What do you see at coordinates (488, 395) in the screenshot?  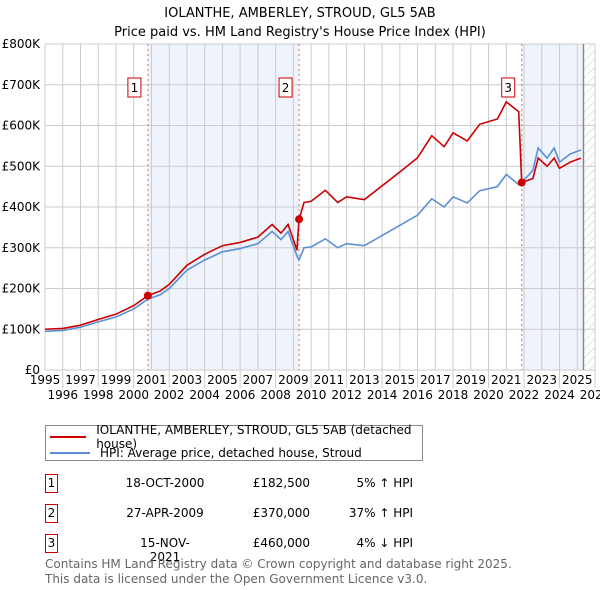 I see `x-tick-label: 2020` at bounding box center [488, 395].